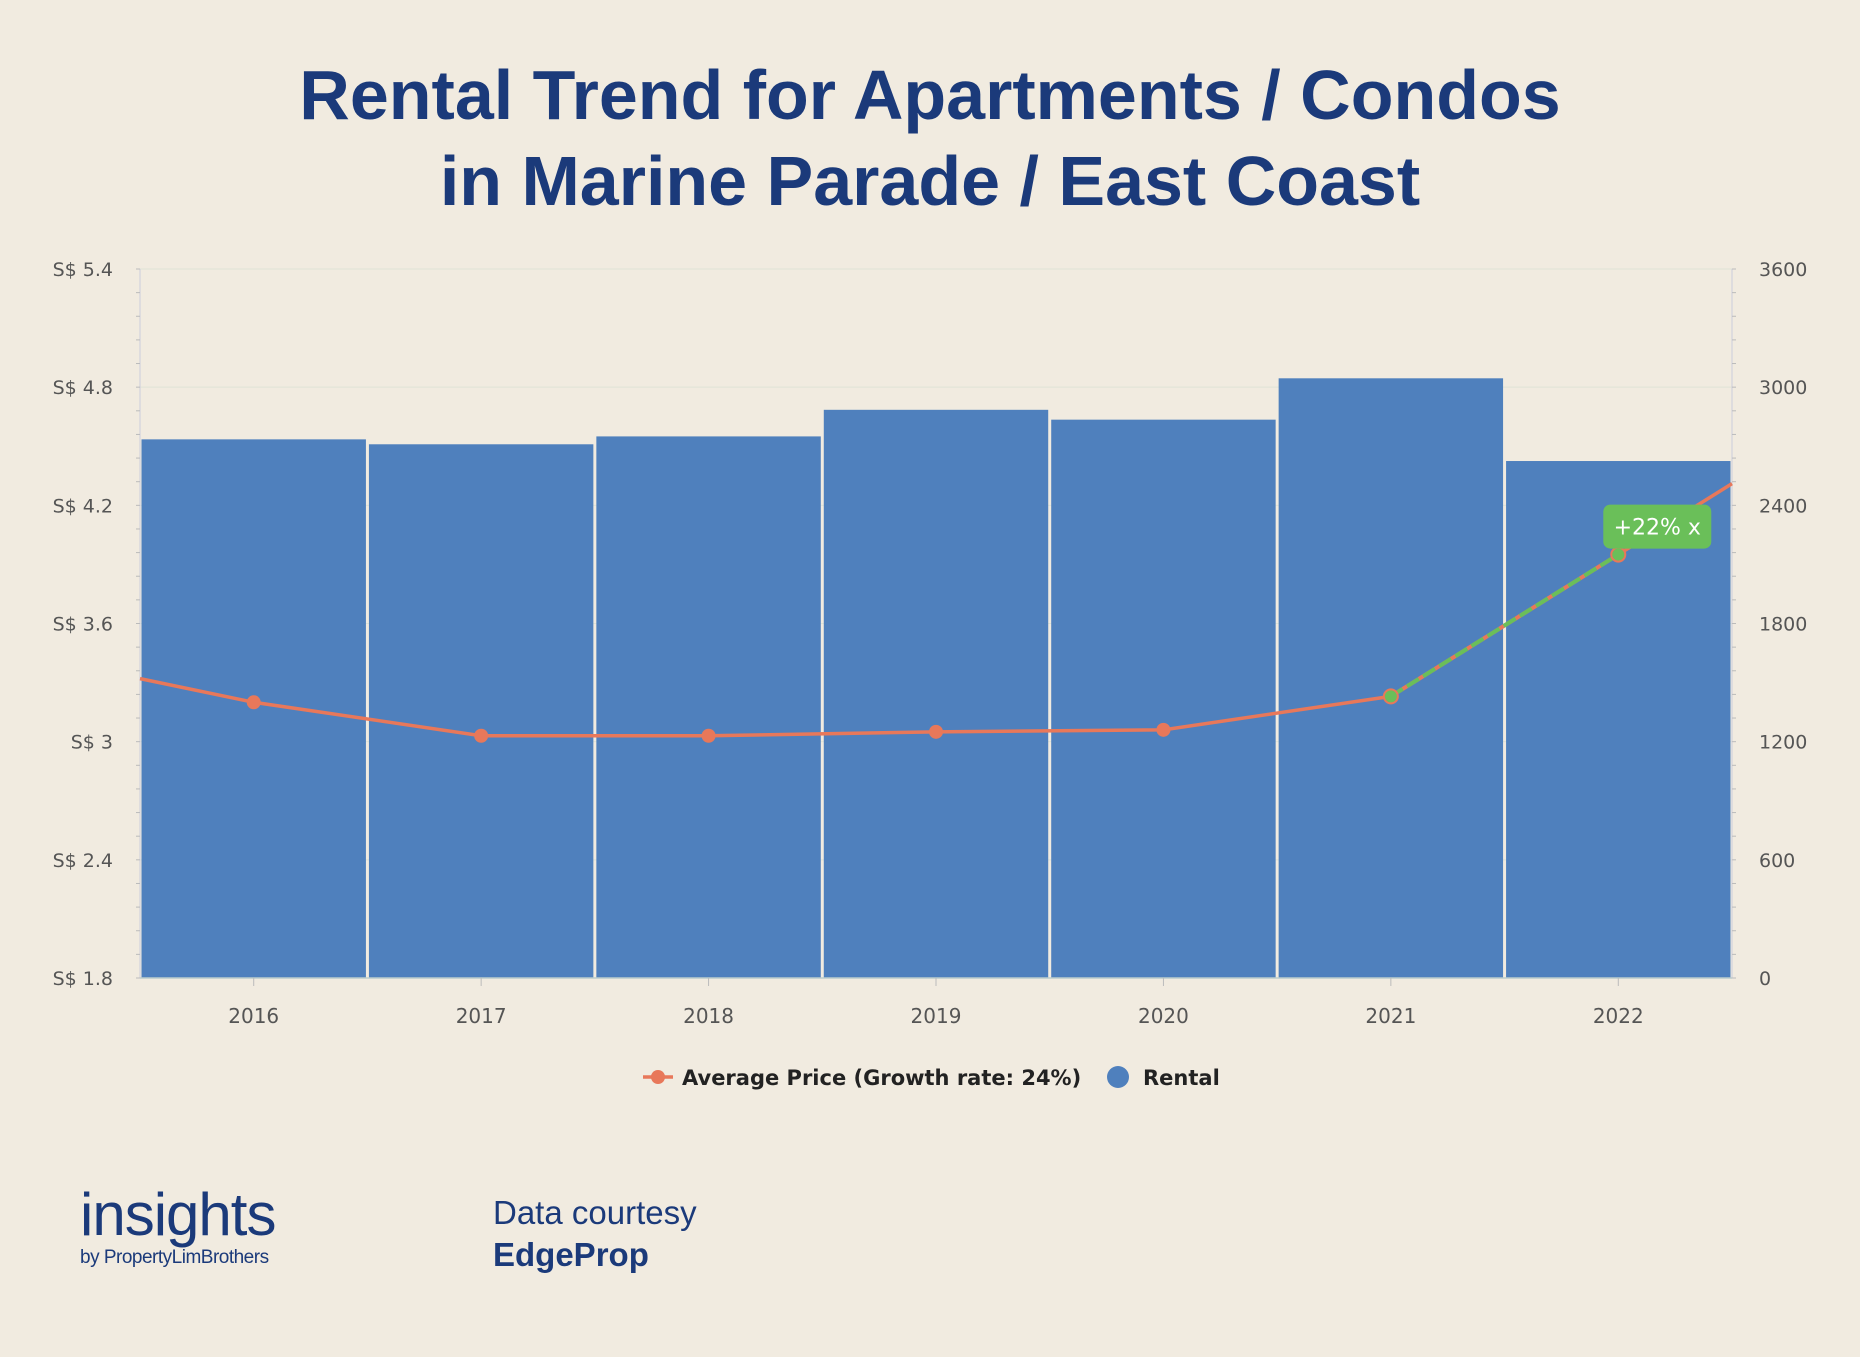 The image size is (1860, 1357). Describe the element at coordinates (595, 1234) in the screenshot. I see `data-credit: Data courtesy EdgeProp` at that location.